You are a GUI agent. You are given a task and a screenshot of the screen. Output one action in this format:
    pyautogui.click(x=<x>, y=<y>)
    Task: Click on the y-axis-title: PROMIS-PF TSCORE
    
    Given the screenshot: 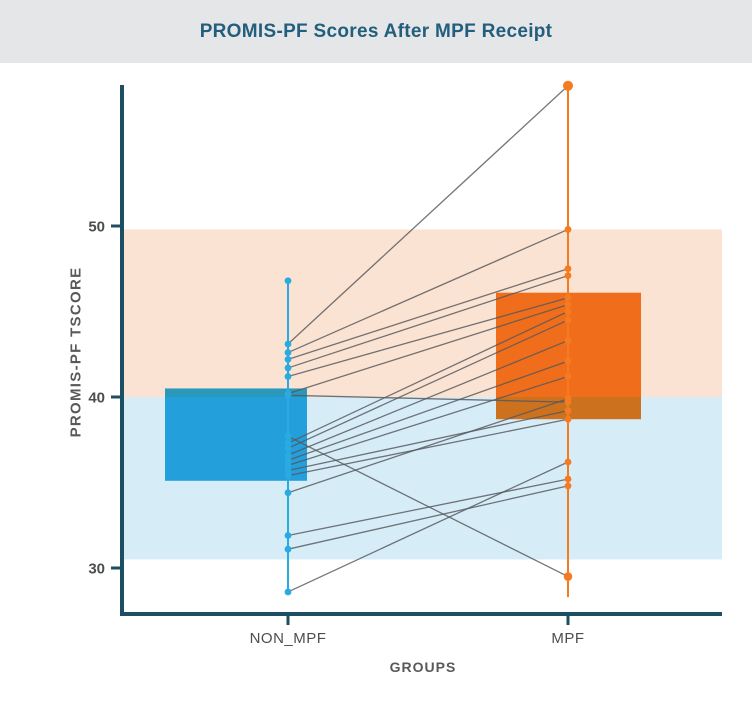 What is the action you would take?
    pyautogui.click(x=76, y=352)
    